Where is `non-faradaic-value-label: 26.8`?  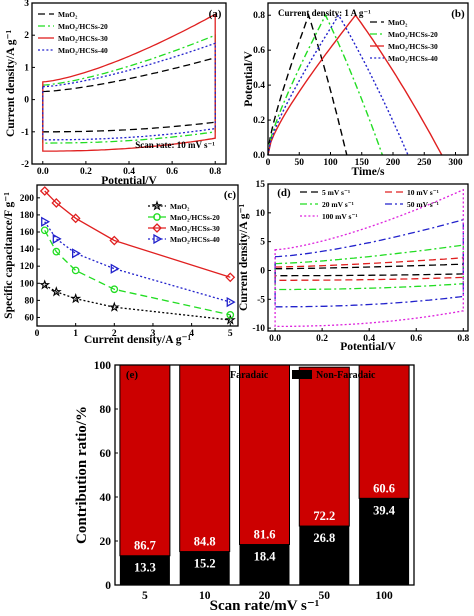
non-faradaic-value-label: 26.8 is located at coordinates (324, 538).